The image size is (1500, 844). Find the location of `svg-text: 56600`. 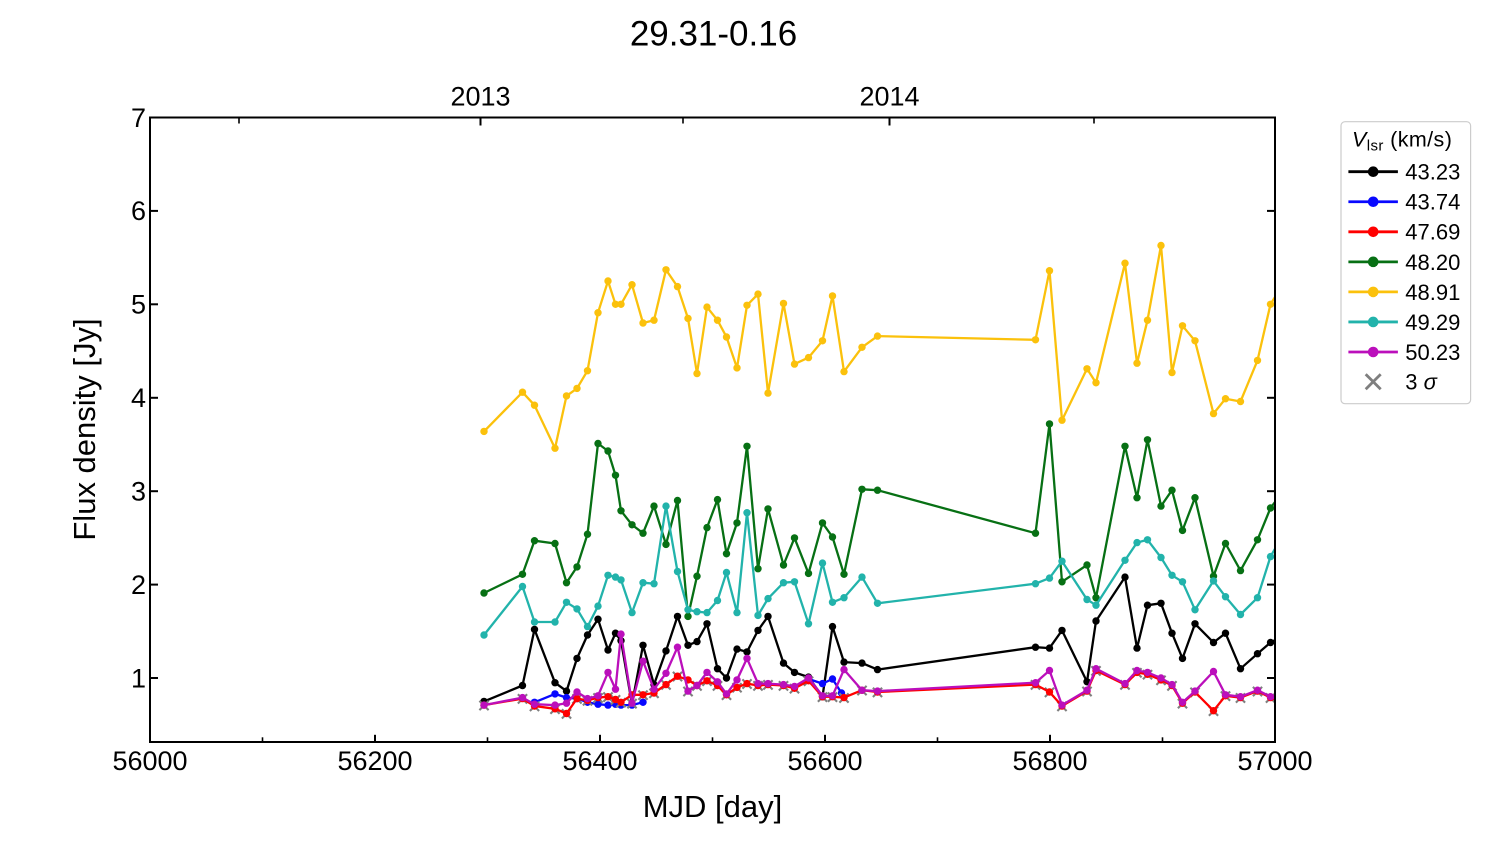

svg-text: 56600 is located at coordinates (824, 761).